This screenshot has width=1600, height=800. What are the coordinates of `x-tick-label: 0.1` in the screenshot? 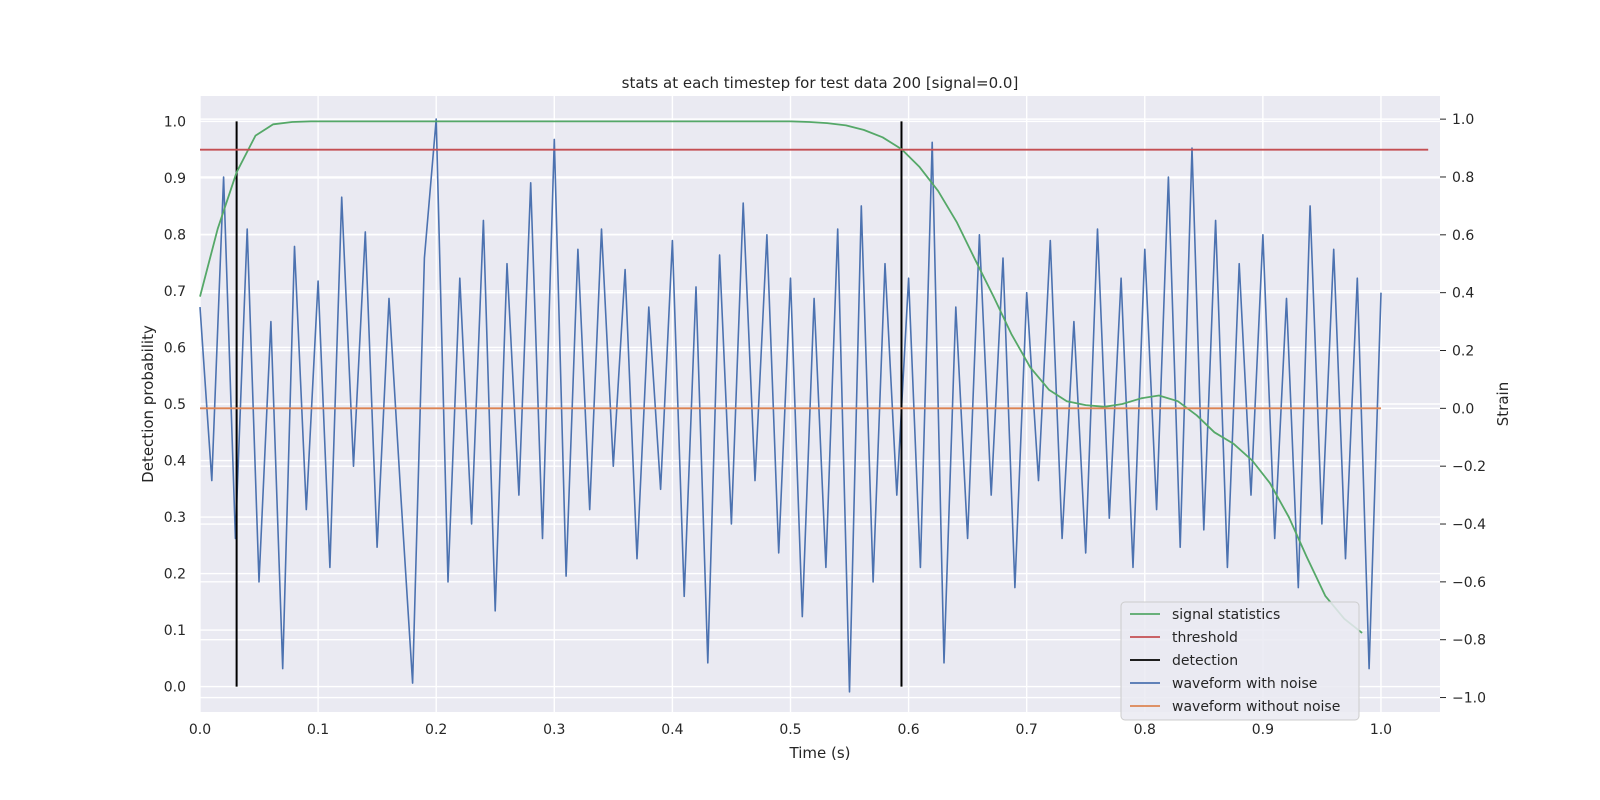 It's located at (318, 730).